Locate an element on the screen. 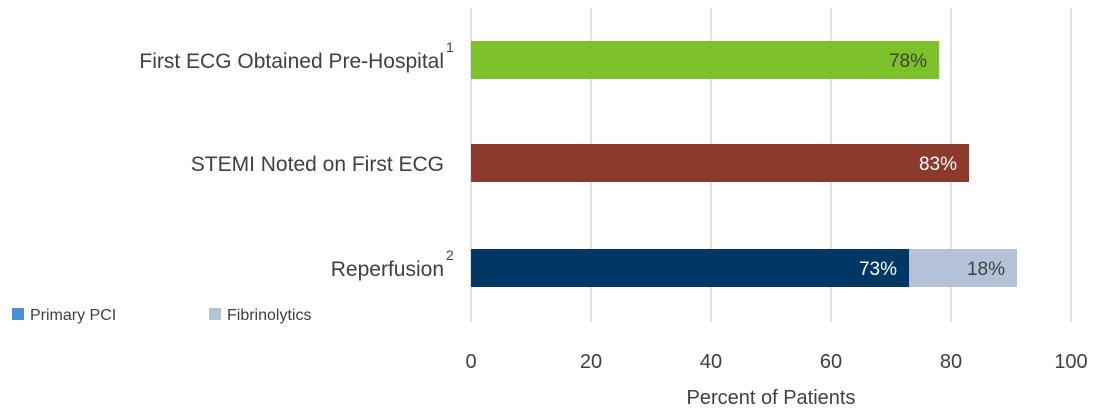  x-tick-label-60: 60 is located at coordinates (831, 362).